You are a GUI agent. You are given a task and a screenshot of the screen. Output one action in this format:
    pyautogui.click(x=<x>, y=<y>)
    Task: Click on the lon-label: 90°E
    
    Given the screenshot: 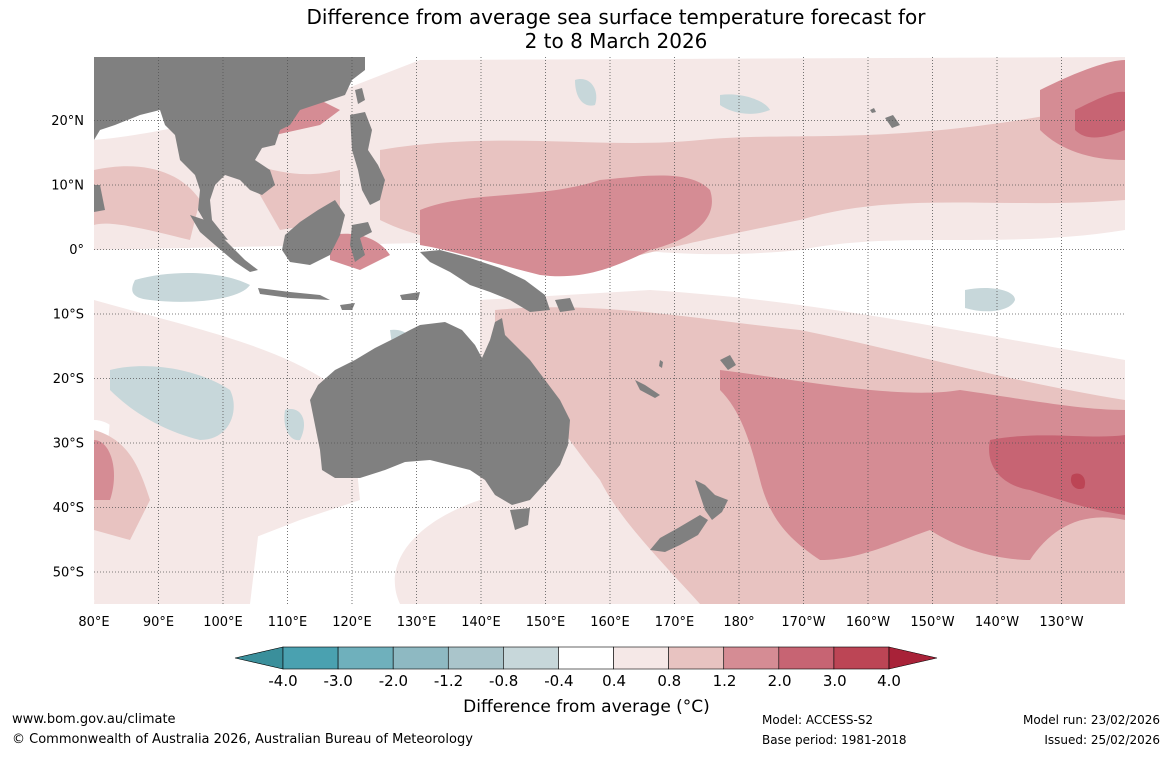 What is the action you would take?
    pyautogui.click(x=158, y=622)
    